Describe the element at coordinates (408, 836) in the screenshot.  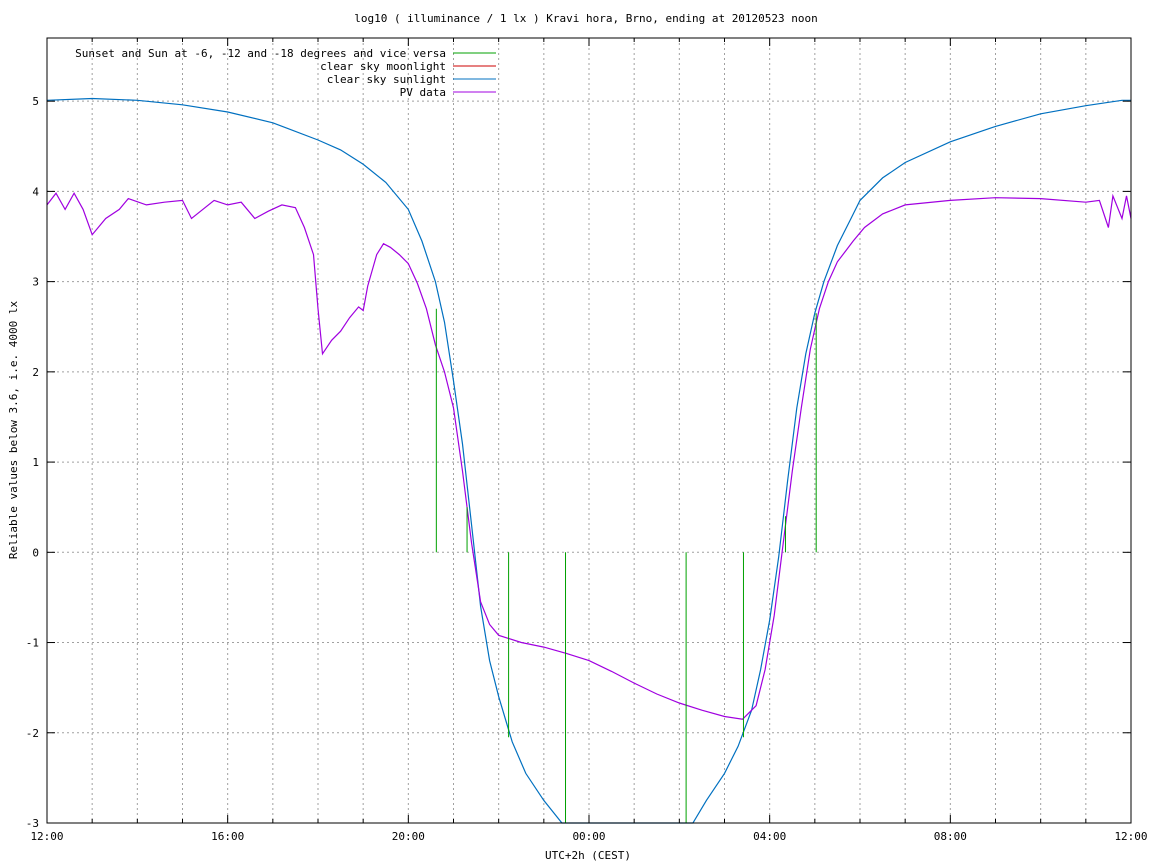
I see `x-tick-label: 20:00` at that location.